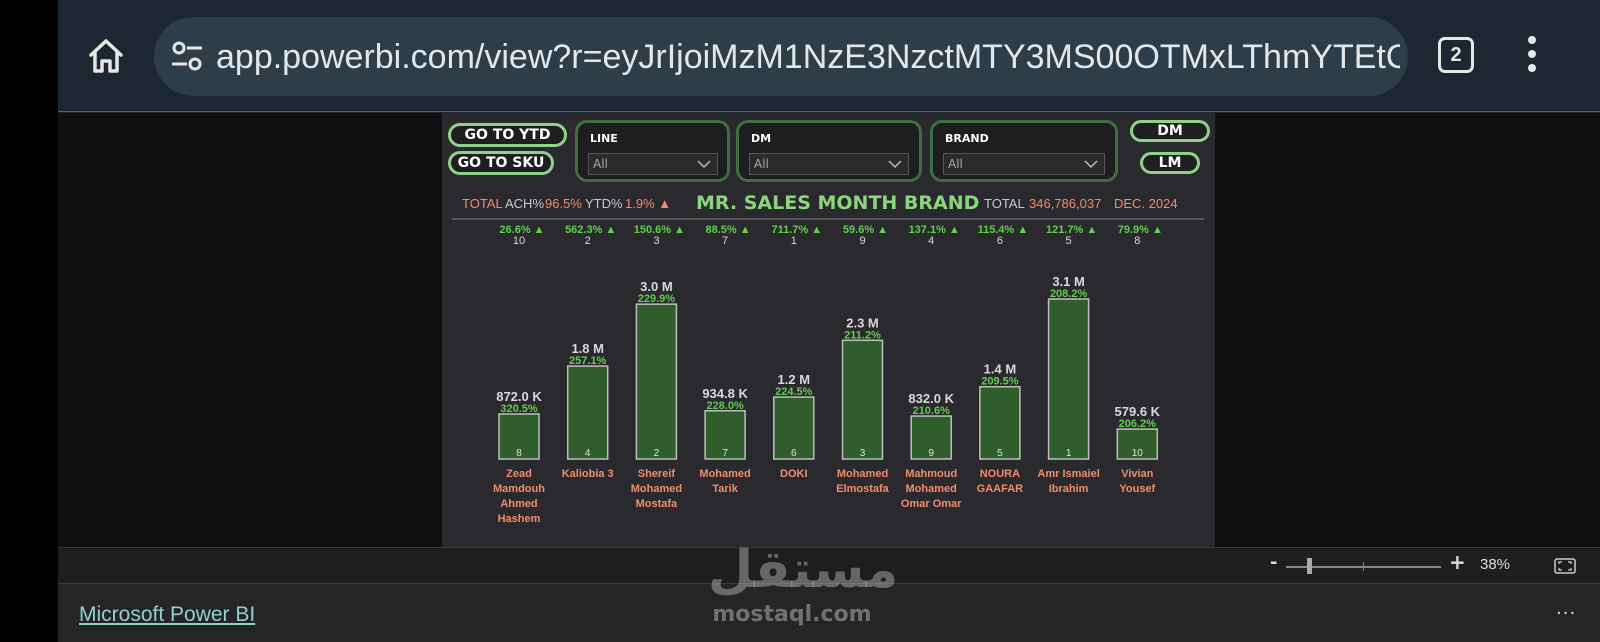  What do you see at coordinates (657, 474) in the screenshot?
I see `category-label: Shereif` at bounding box center [657, 474].